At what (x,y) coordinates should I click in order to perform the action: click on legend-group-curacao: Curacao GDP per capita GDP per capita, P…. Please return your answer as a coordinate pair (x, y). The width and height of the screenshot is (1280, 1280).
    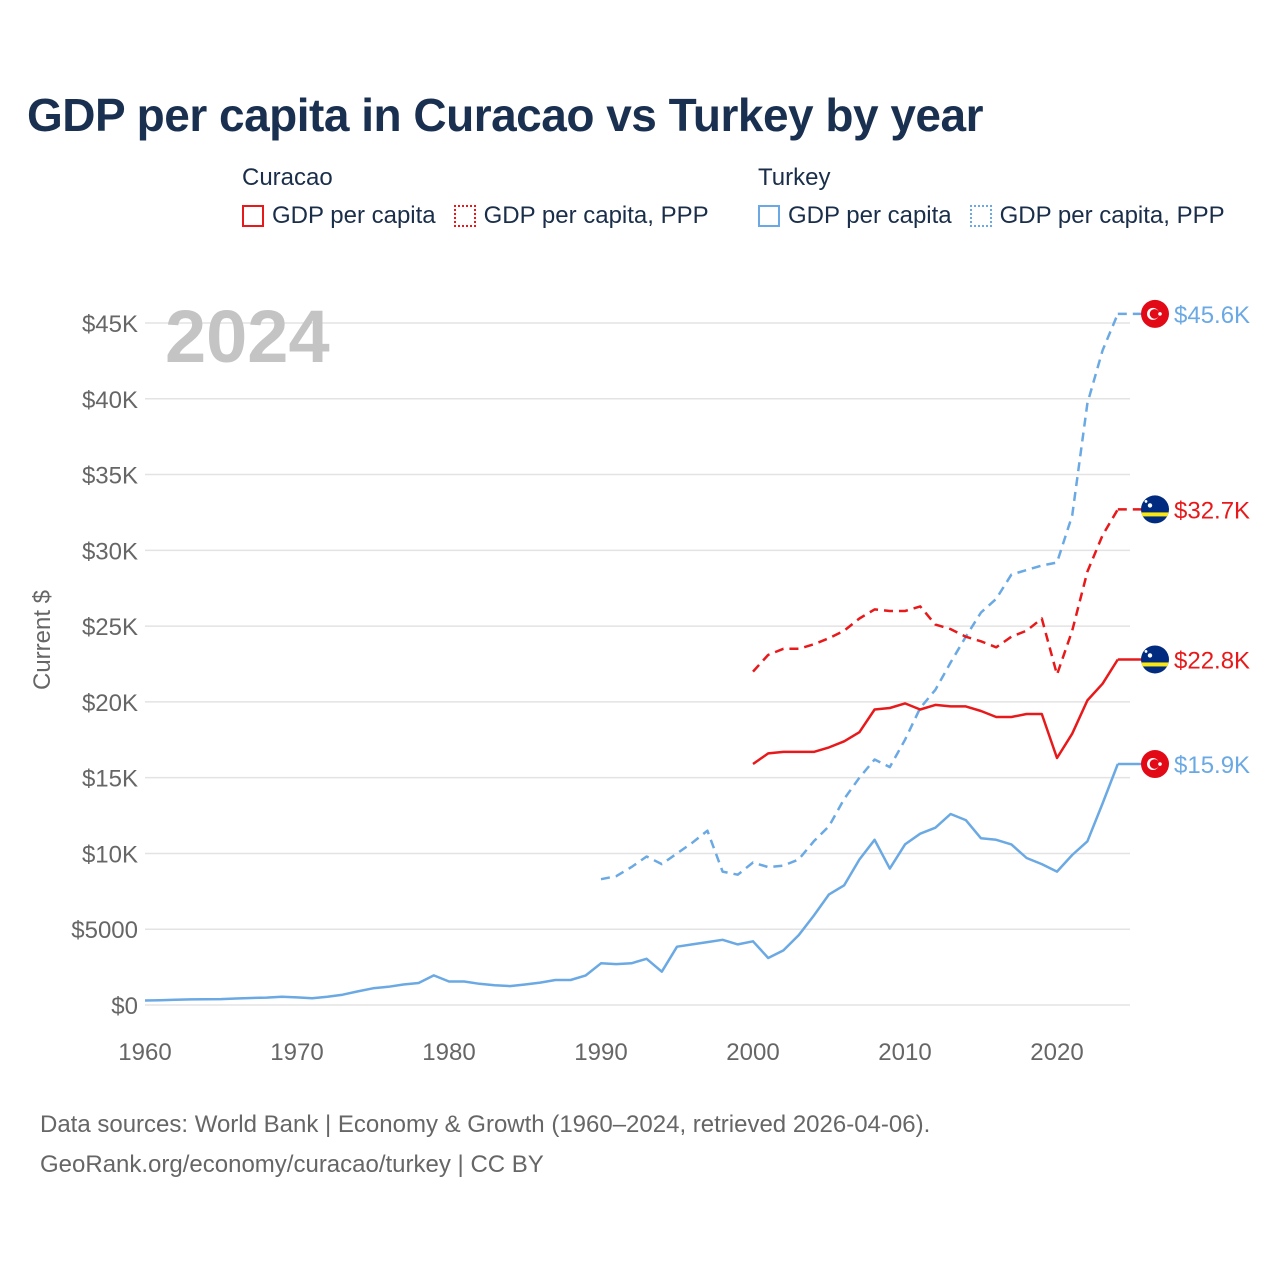
    Looking at the image, I should click on (475, 195).